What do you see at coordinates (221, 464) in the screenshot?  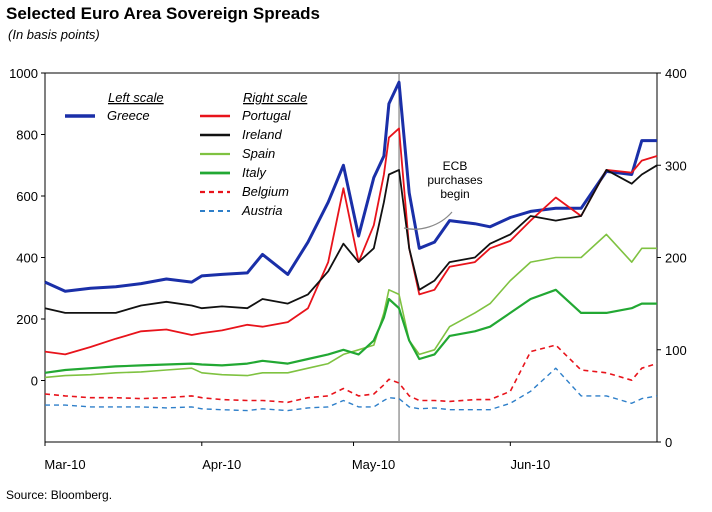 I see `x-tick-label: Apr-10` at bounding box center [221, 464].